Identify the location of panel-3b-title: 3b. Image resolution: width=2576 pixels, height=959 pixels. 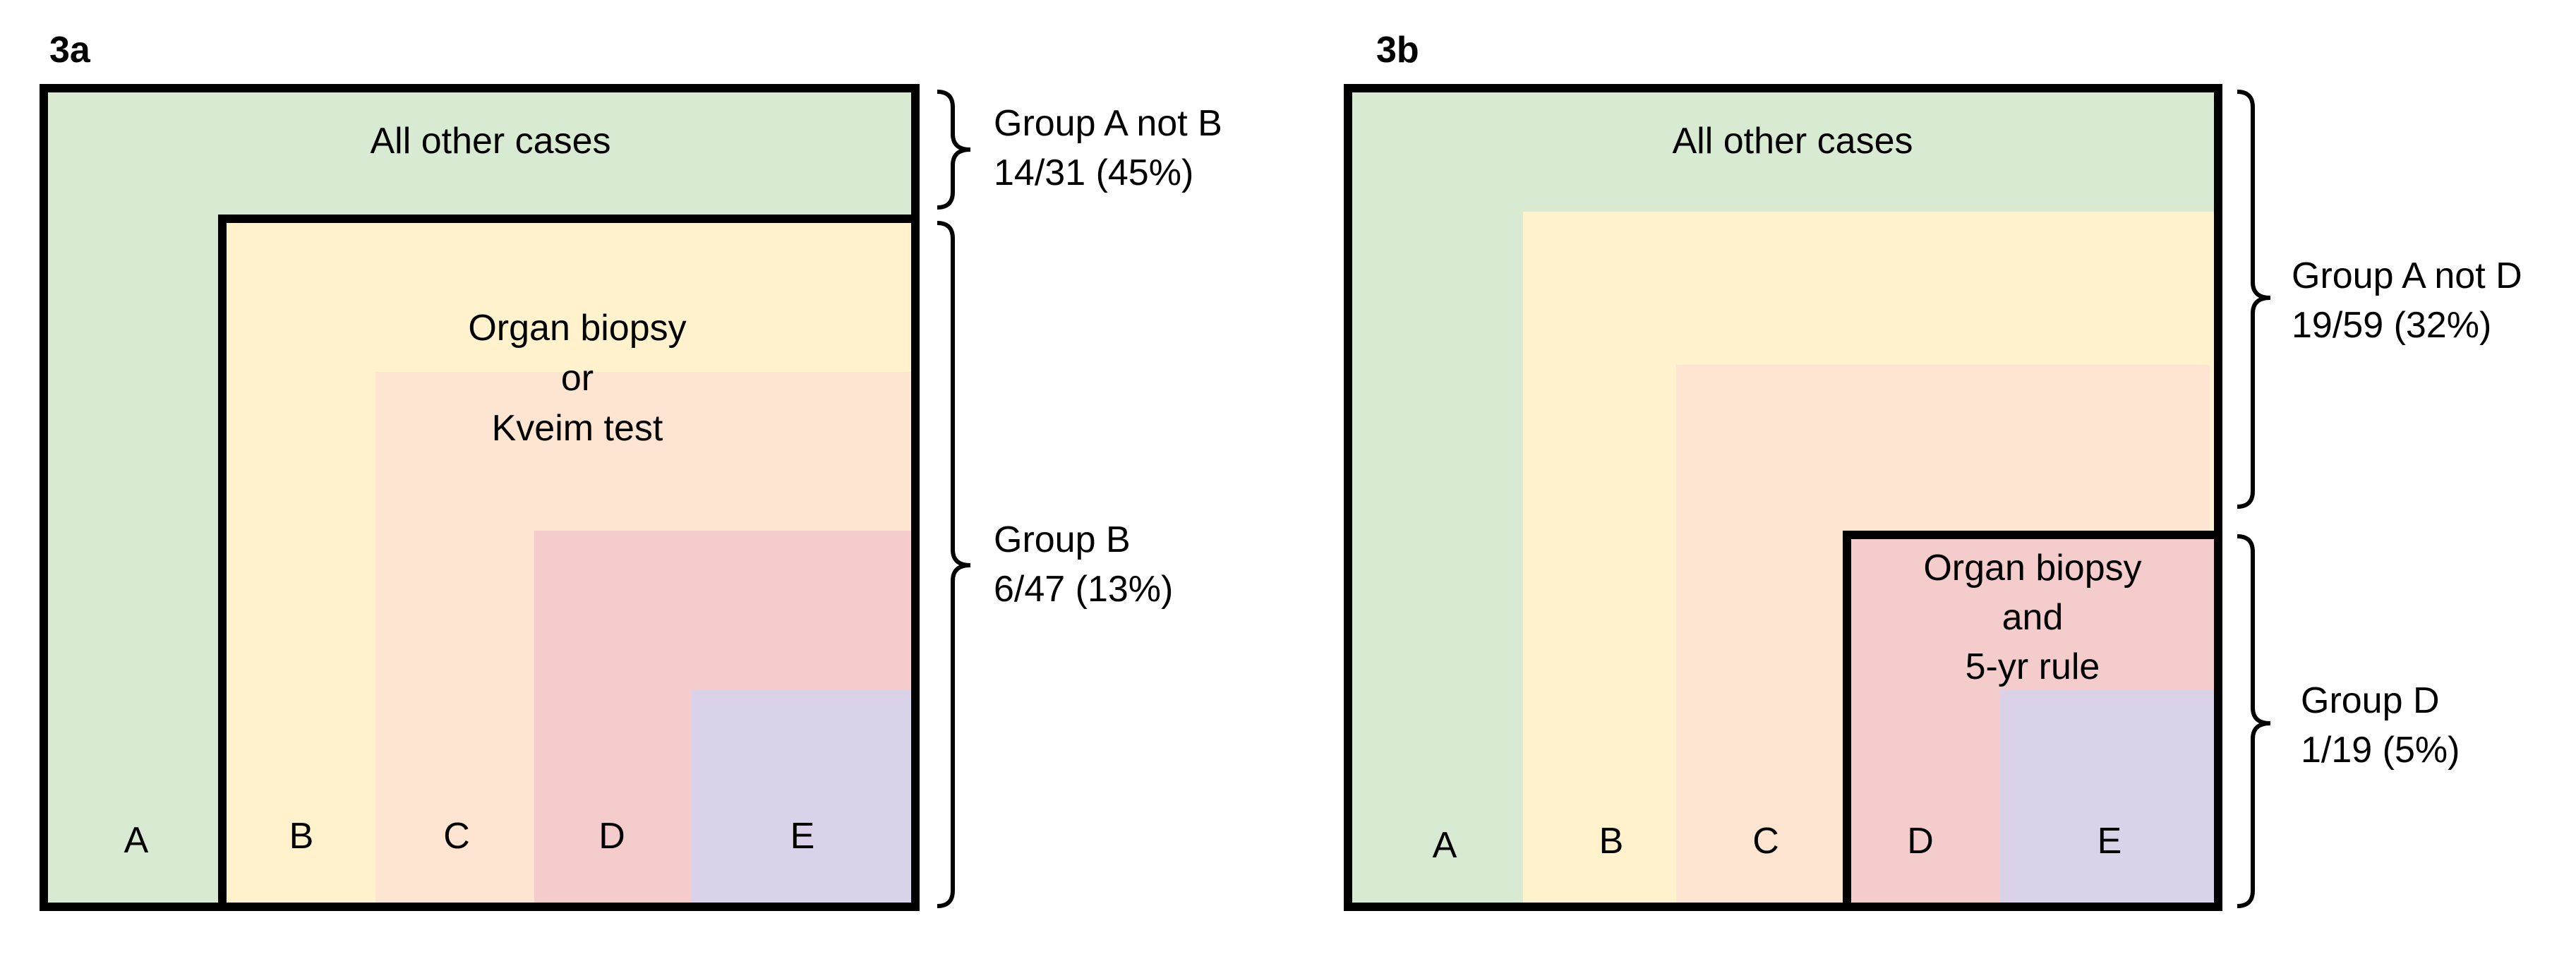
(1397, 50).